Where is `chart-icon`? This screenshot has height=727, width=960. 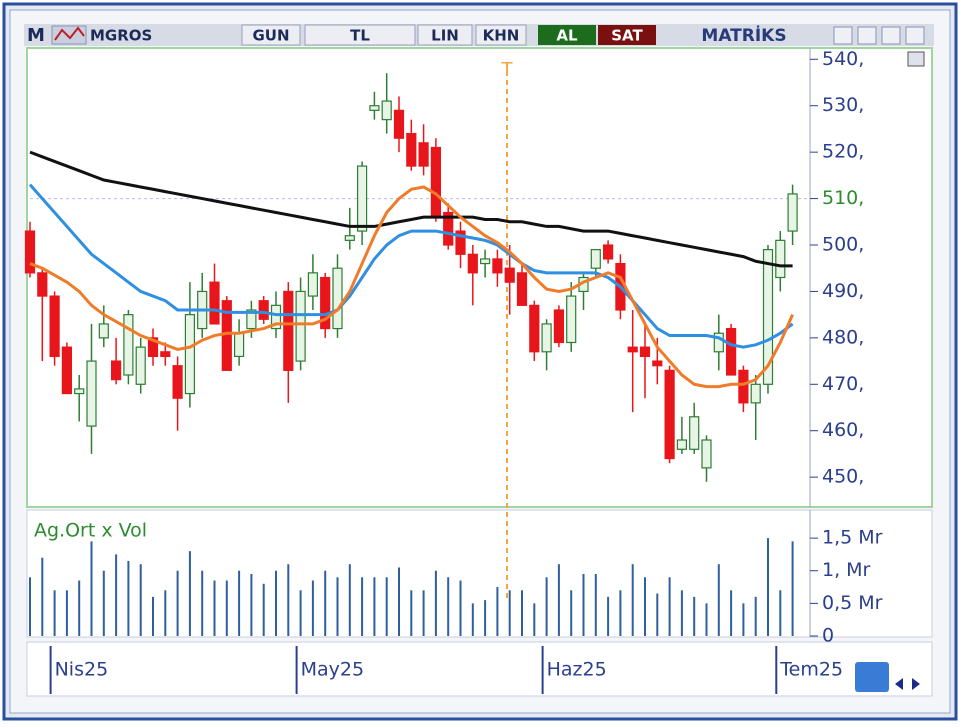 chart-icon is located at coordinates (69, 35).